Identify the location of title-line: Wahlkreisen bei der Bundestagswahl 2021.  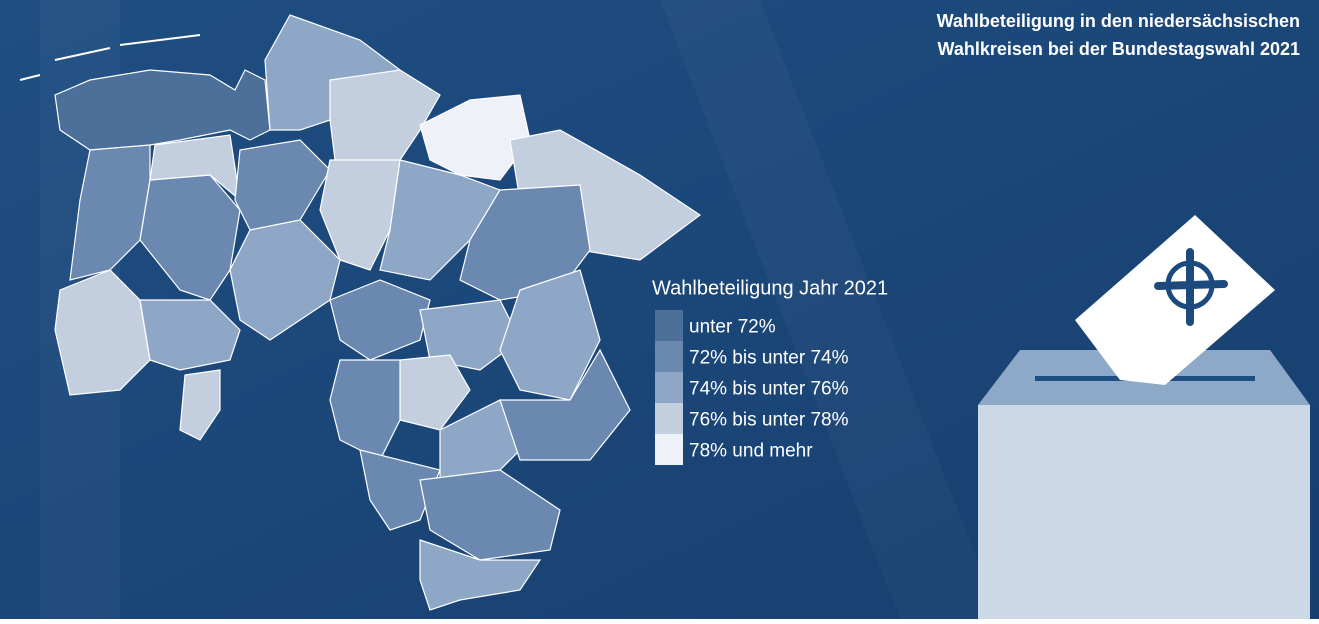
(1119, 49).